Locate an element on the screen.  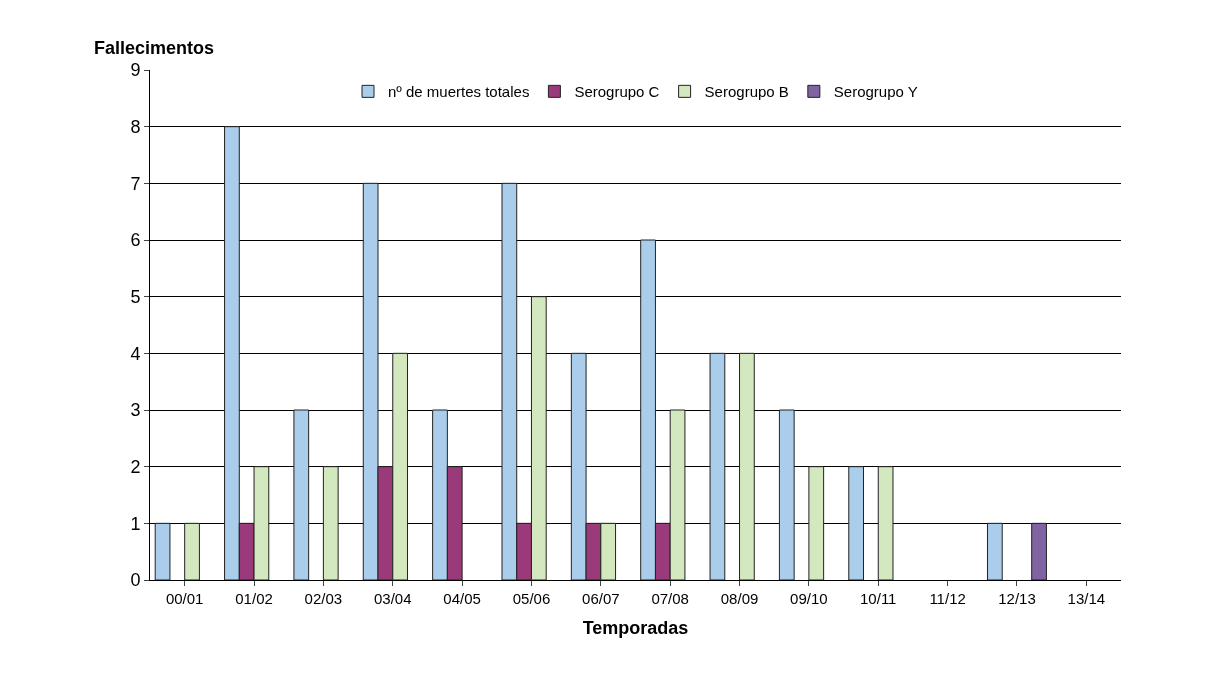
x-axis-title: Temporadas is located at coordinates (635, 628).